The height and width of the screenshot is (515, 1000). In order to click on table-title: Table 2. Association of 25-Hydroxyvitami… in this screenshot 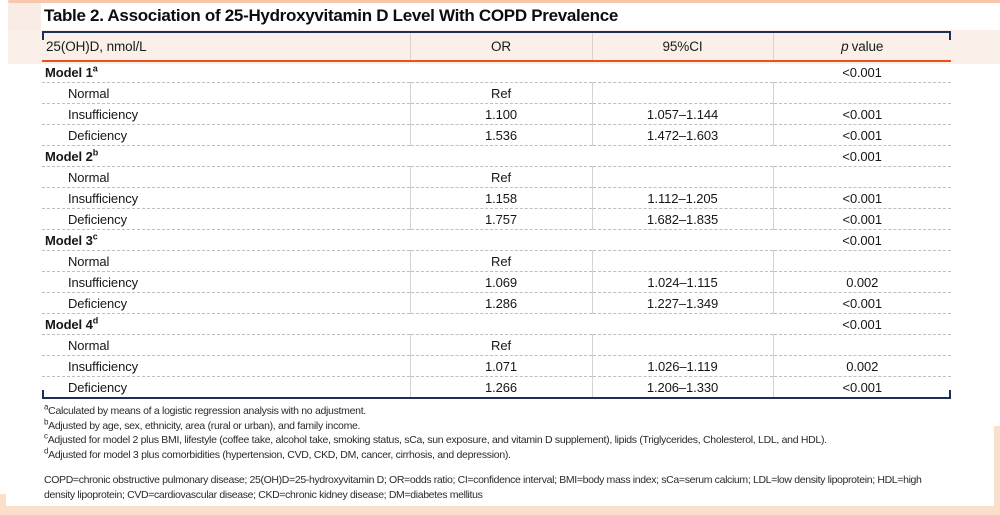, I will do `click(331, 15)`.